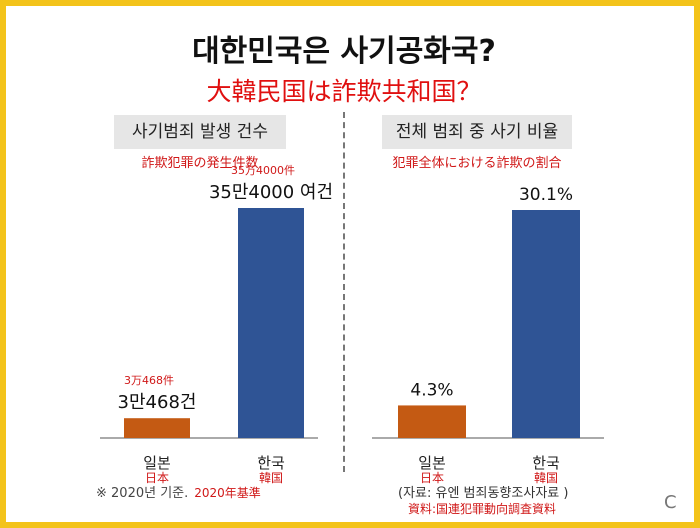 This screenshot has height=528, width=700. I want to click on right-chart-title: 전체 범죄 중 사기 비율, so click(477, 132).